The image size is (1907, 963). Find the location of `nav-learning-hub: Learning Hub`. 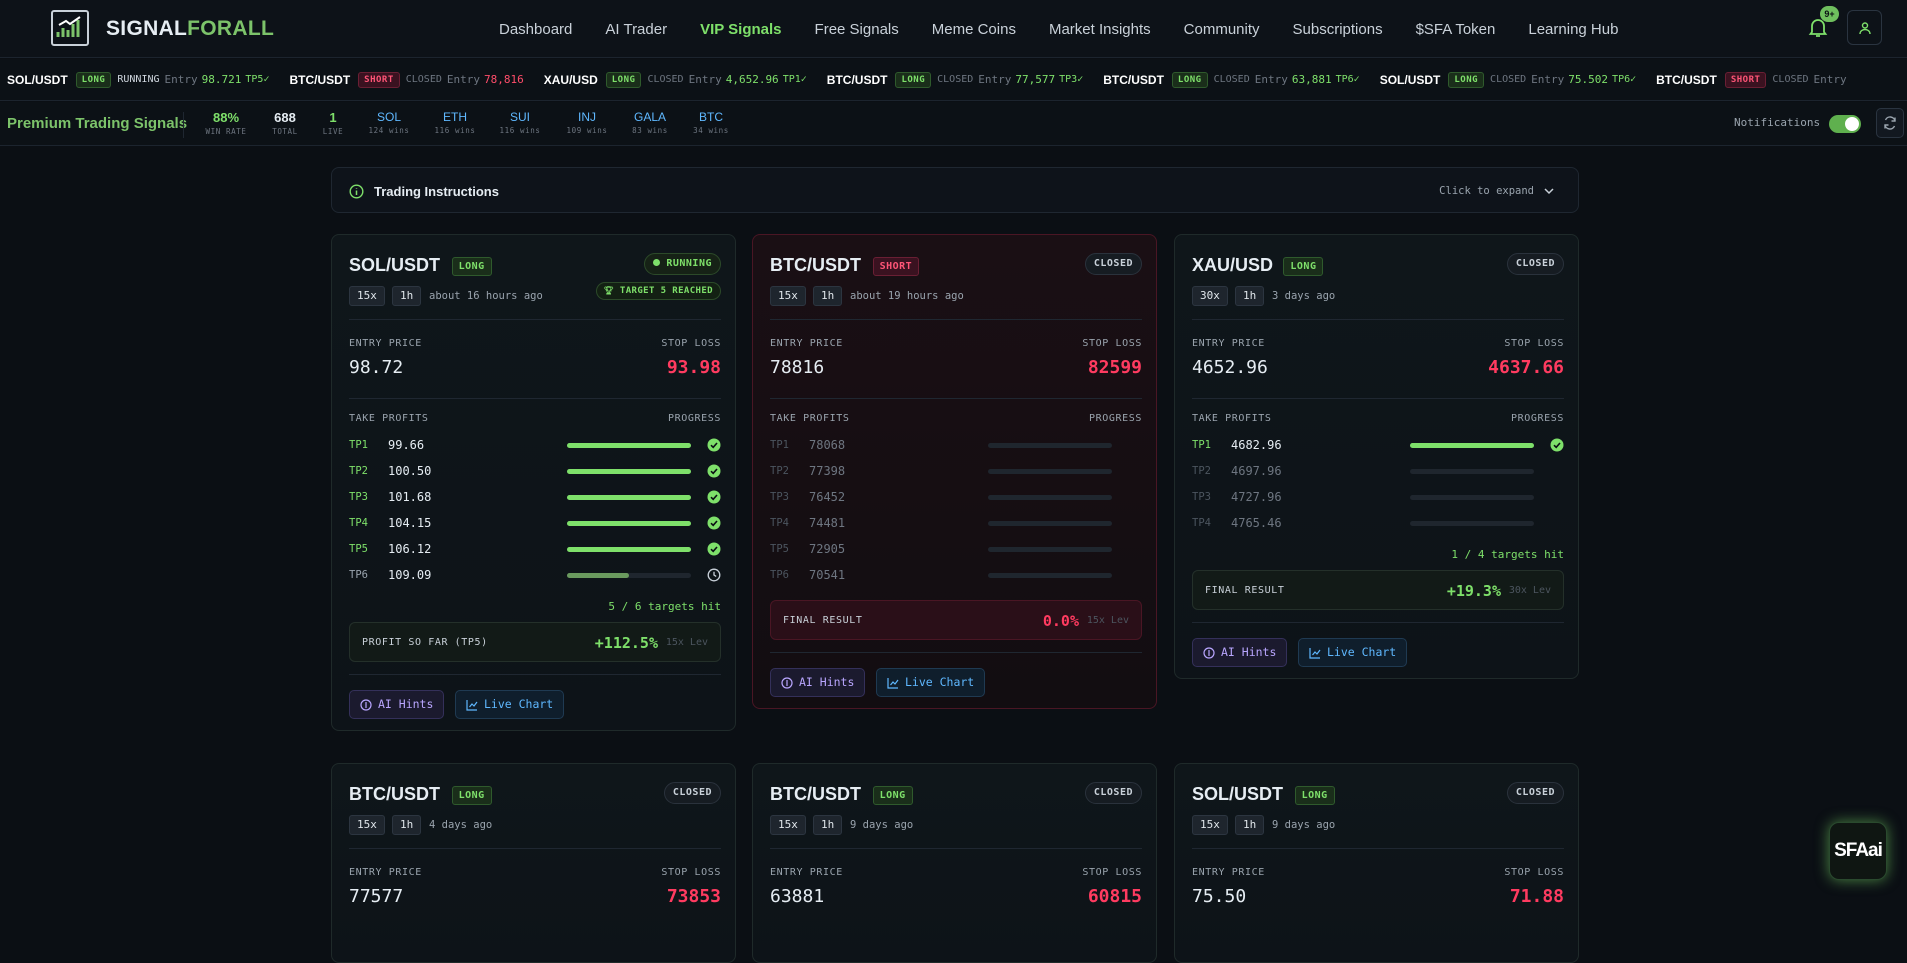

nav-learning-hub: Learning Hub is located at coordinates (1573, 29).